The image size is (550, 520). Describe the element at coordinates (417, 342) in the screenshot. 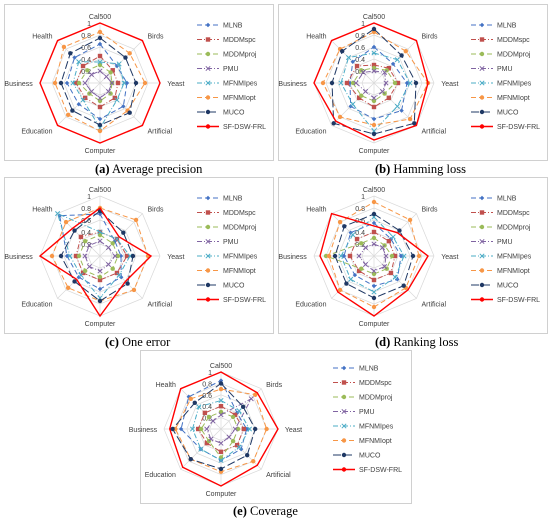

I see `caption-d: (d) Ranking loss` at that location.